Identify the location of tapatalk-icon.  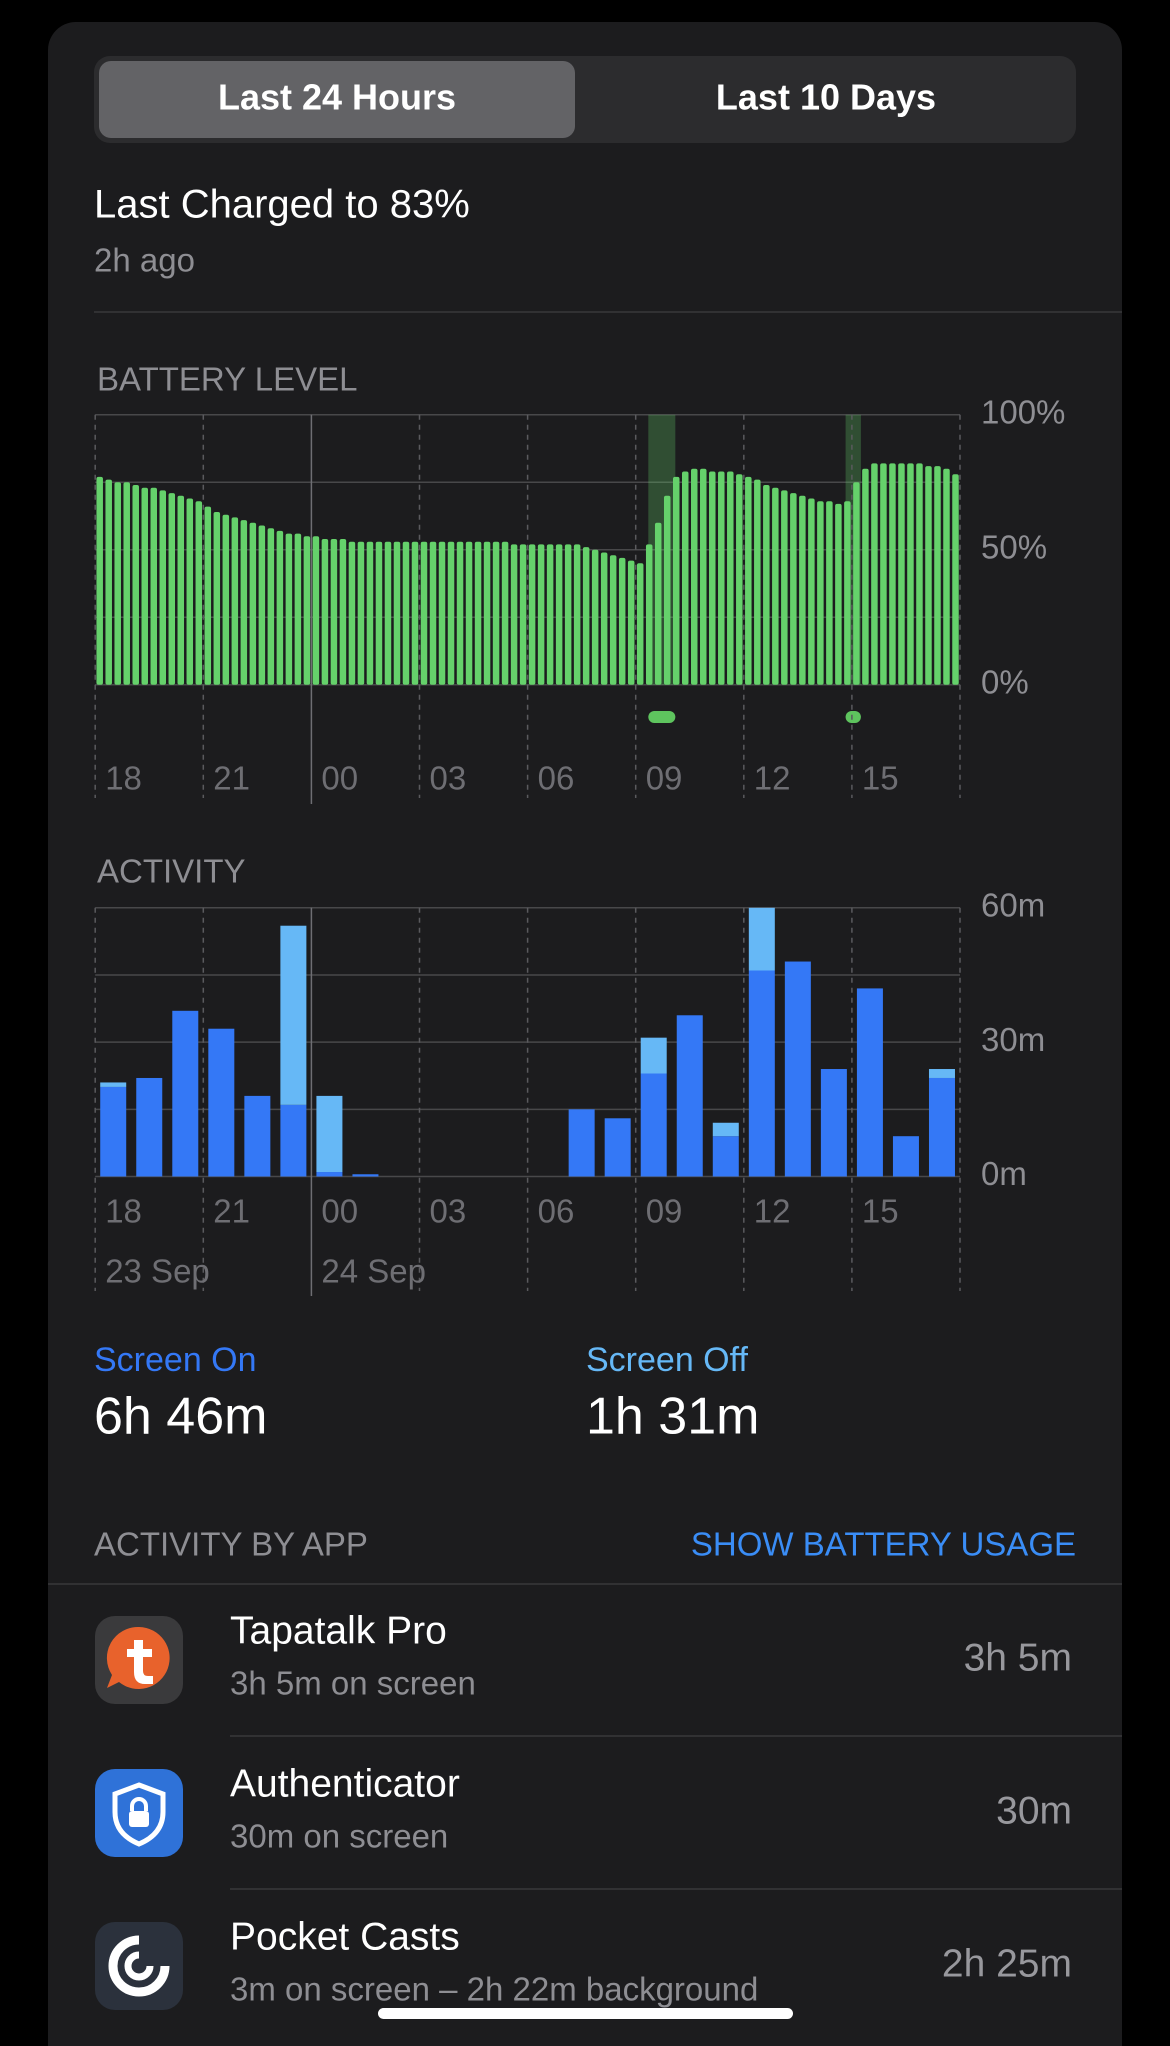
(139, 1660).